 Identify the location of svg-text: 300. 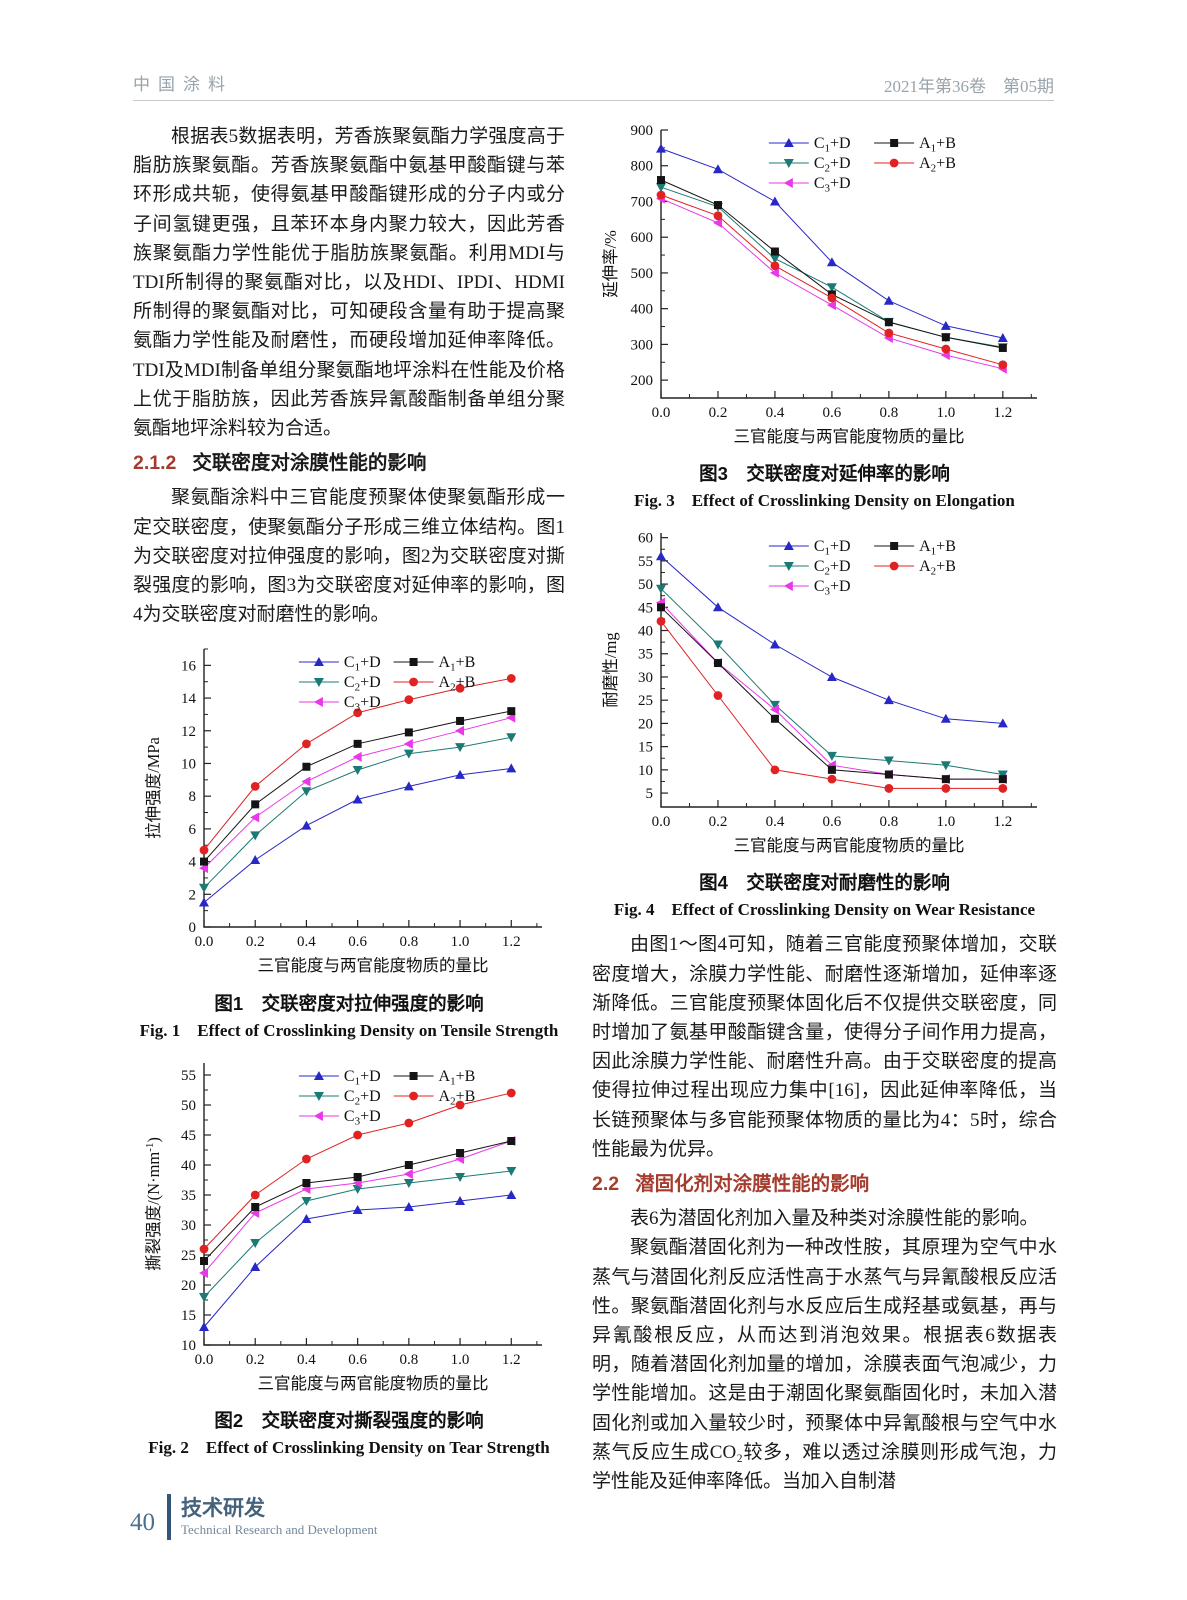
(641, 345).